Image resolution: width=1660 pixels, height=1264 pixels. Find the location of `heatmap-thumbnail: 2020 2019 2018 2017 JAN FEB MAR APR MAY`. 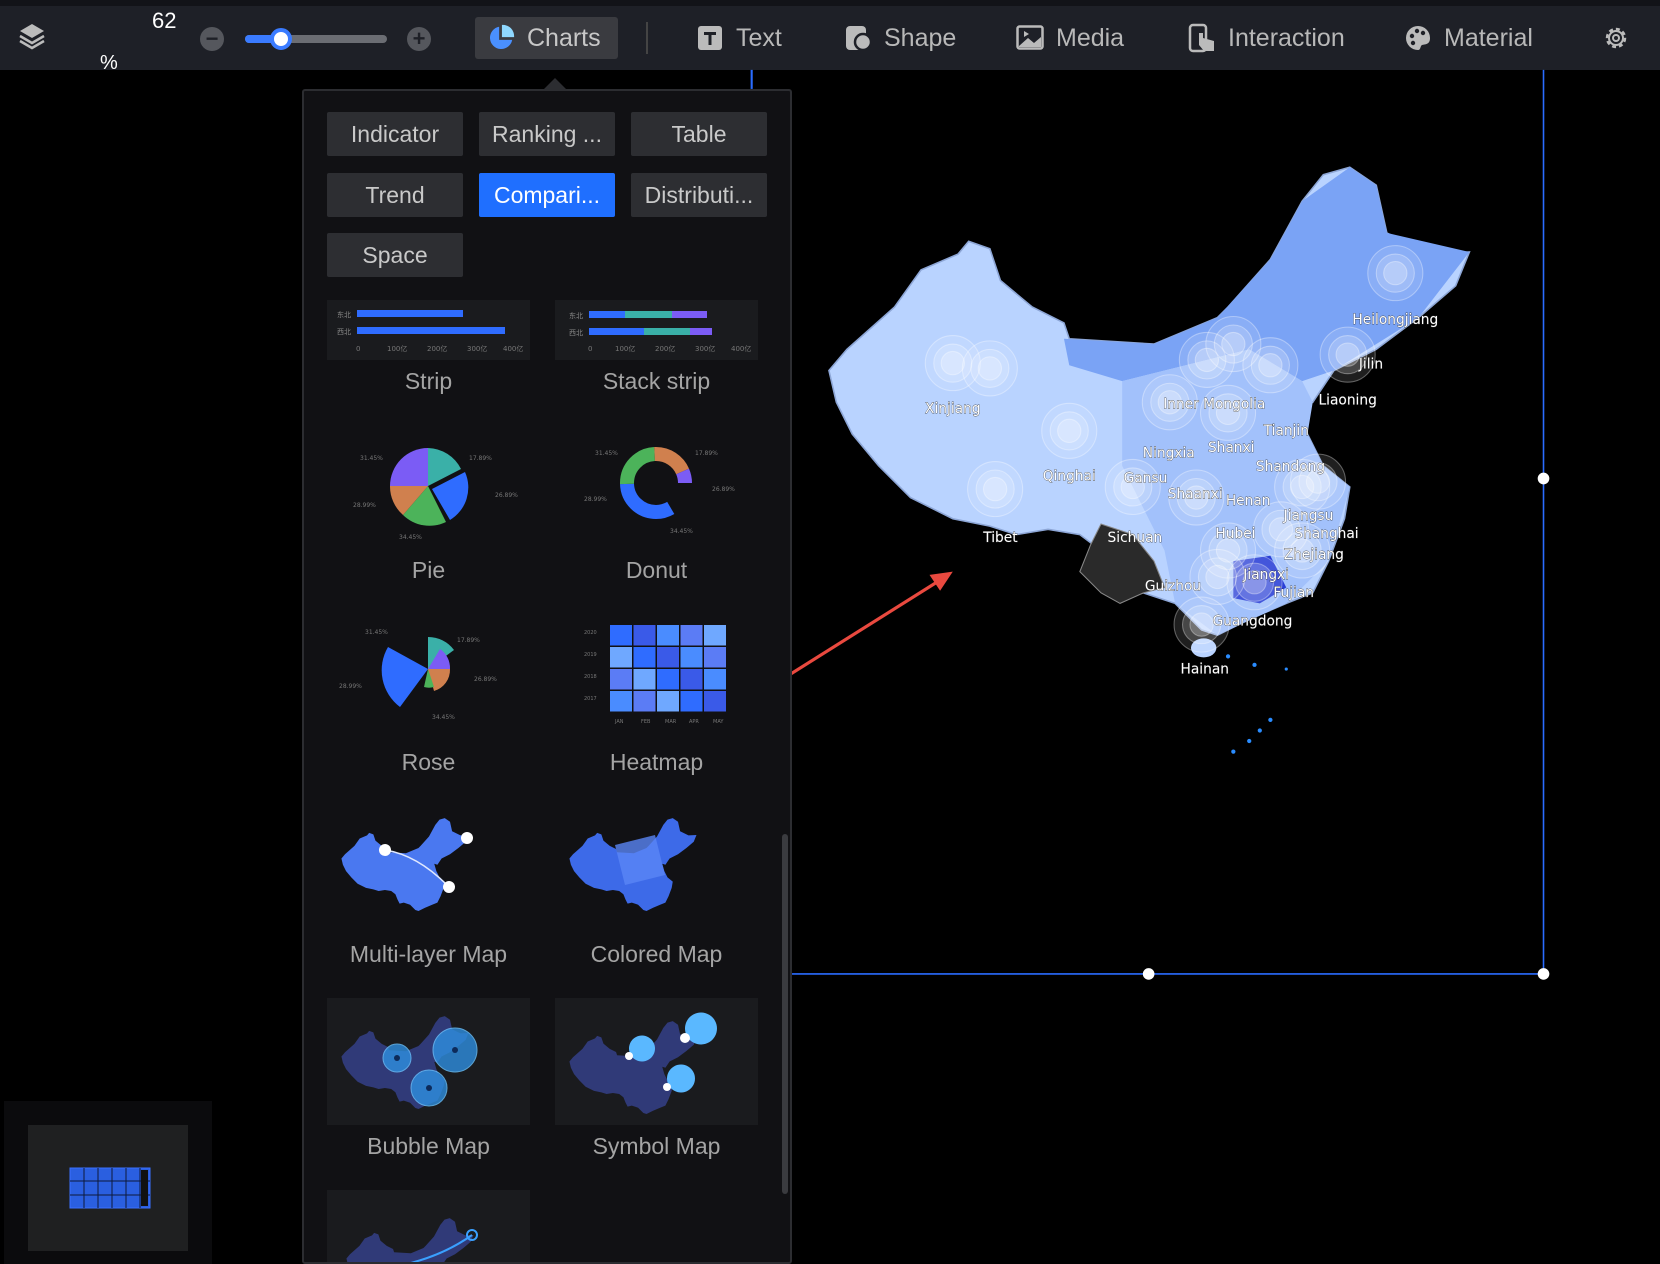

heatmap-thumbnail: 2020 2019 2018 2017 JAN FEB MAR APR MAY is located at coordinates (656, 677).